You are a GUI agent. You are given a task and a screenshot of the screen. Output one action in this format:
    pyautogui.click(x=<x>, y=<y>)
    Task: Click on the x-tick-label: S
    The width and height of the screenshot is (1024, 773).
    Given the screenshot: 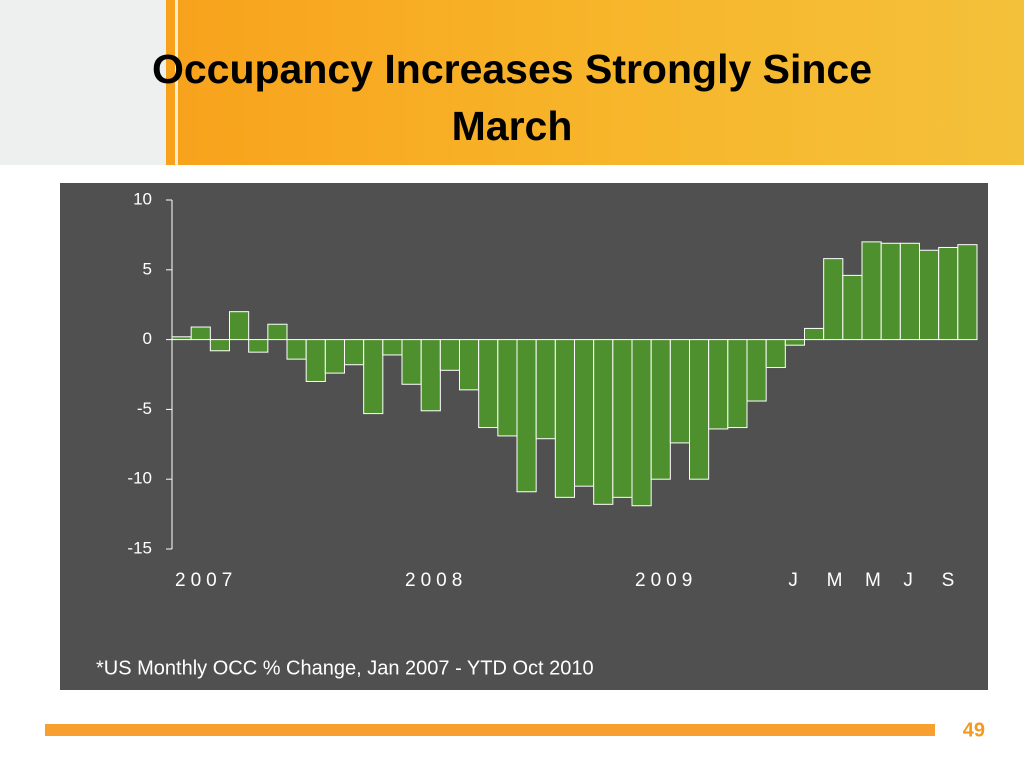 What is the action you would take?
    pyautogui.click(x=951, y=580)
    